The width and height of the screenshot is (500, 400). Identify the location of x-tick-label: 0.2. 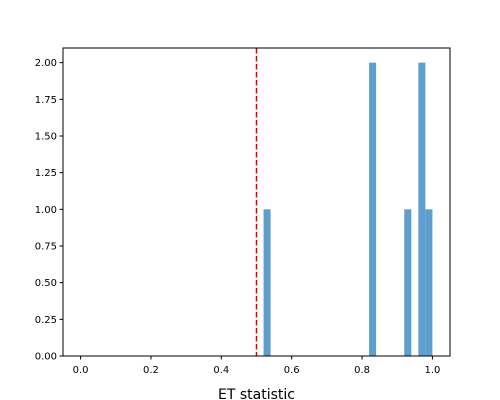
(151, 370).